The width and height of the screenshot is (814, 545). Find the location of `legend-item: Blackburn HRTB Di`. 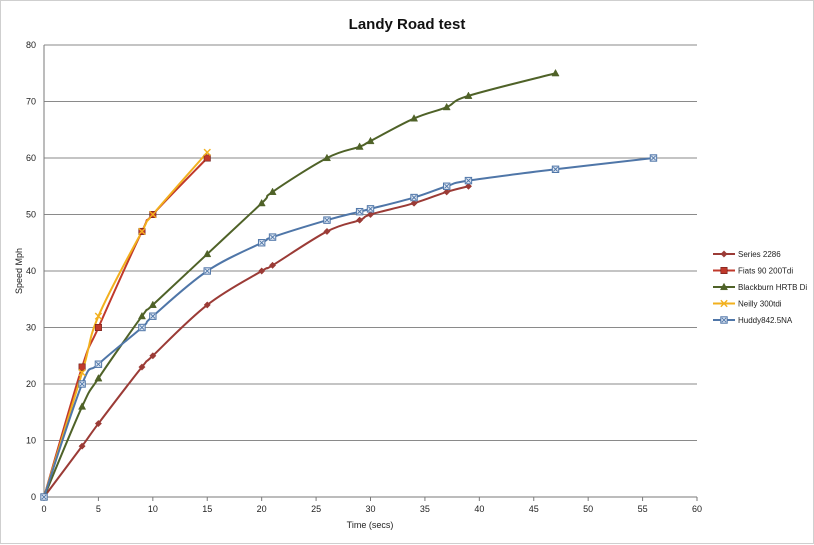

legend-item: Blackburn HRTB Di is located at coordinates (760, 287).